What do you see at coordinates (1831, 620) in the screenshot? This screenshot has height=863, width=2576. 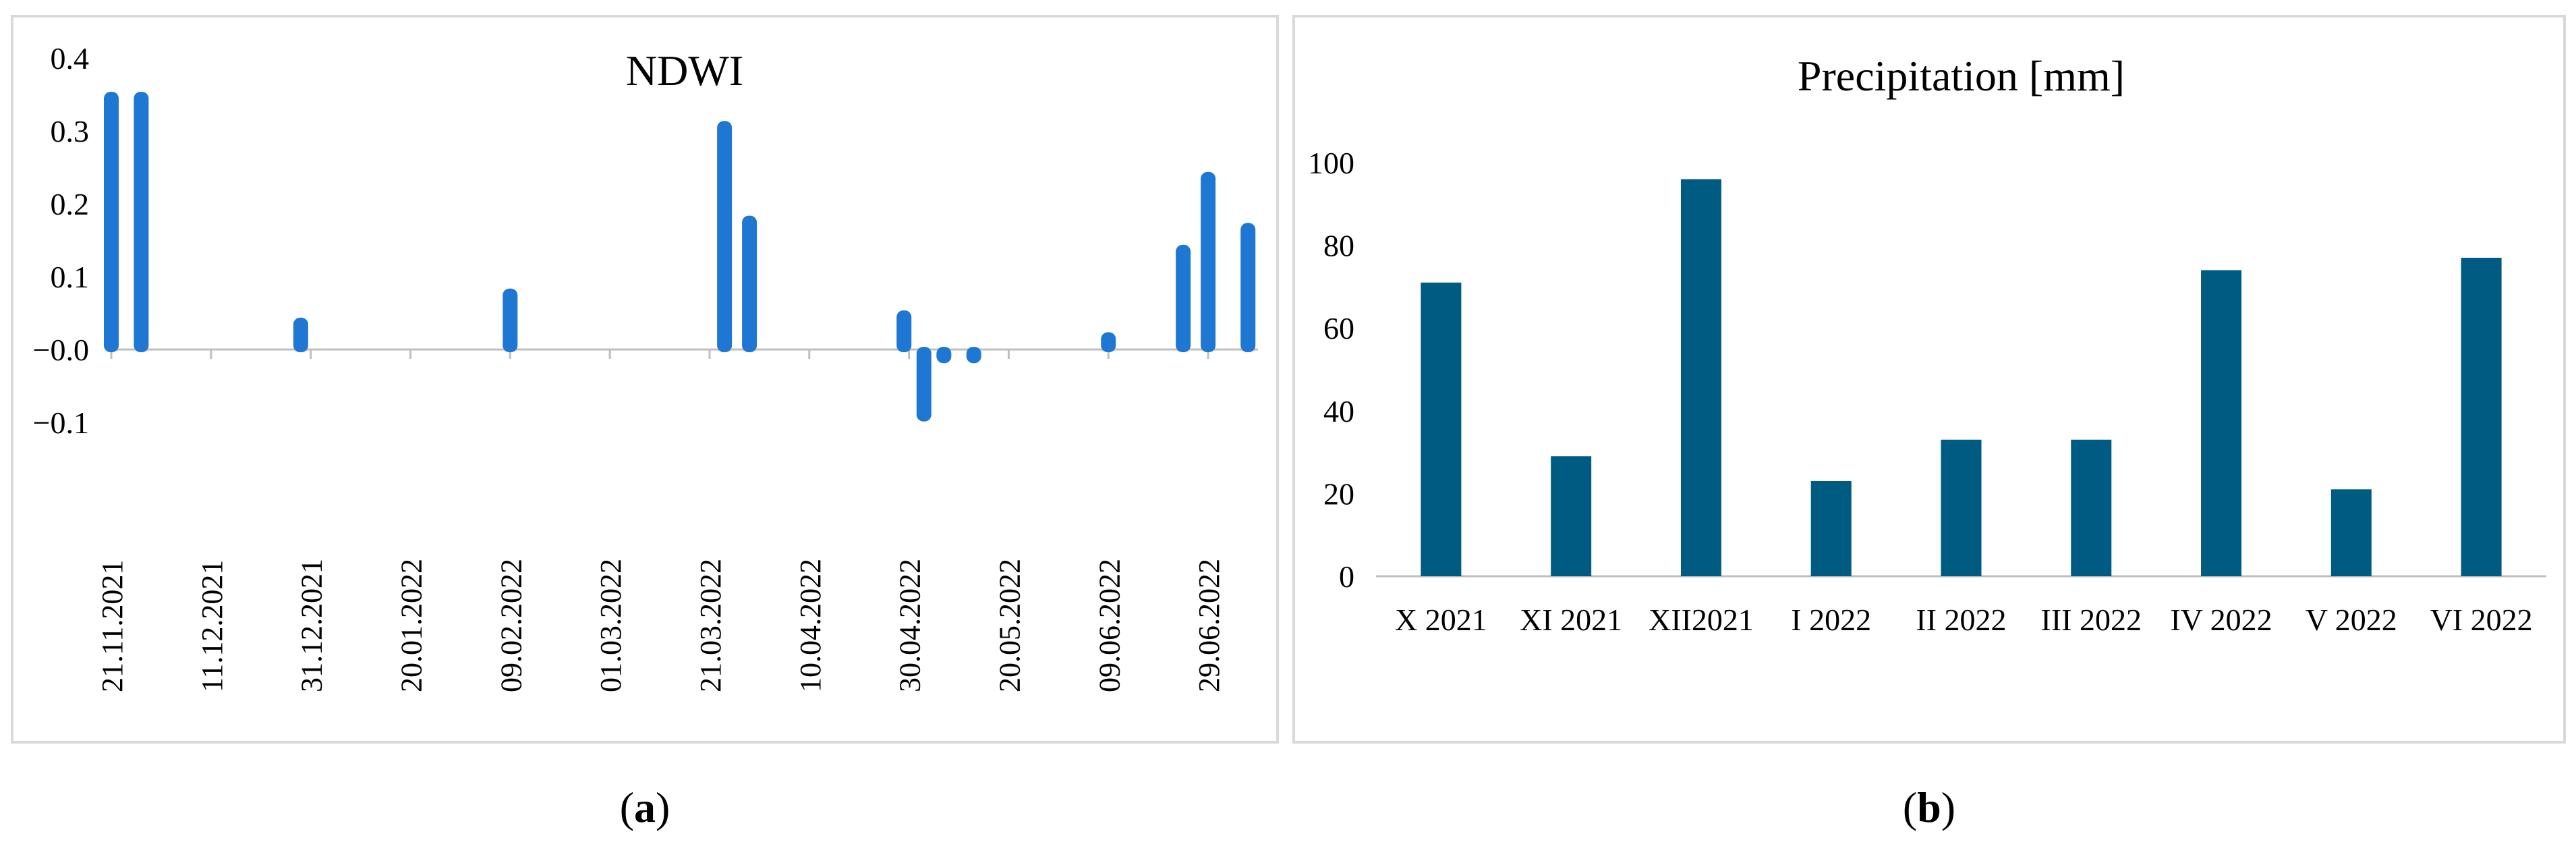 I see `precipitation-x-tick-label: I 2022` at bounding box center [1831, 620].